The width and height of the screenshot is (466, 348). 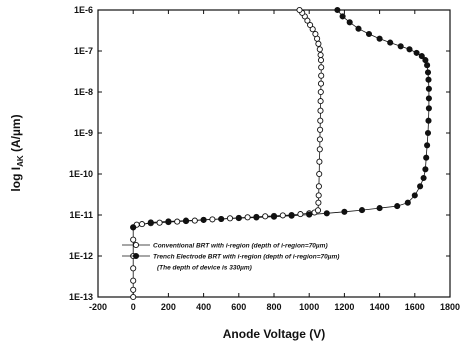 I want to click on y-axis-title: log IAK (A/µm), so click(x=17, y=152).